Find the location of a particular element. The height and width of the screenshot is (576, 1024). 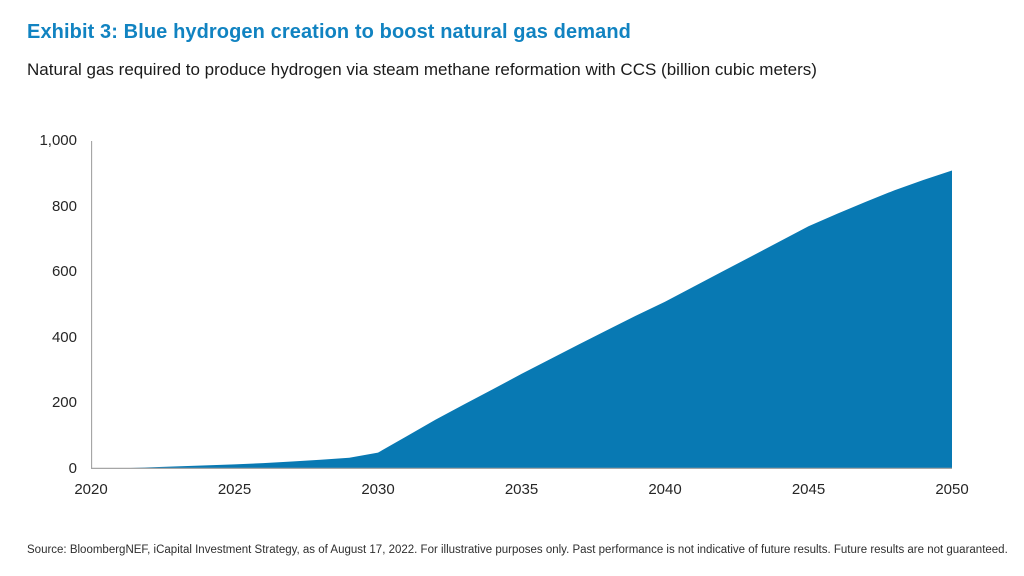

x-tick-label: 2030 is located at coordinates (378, 489).